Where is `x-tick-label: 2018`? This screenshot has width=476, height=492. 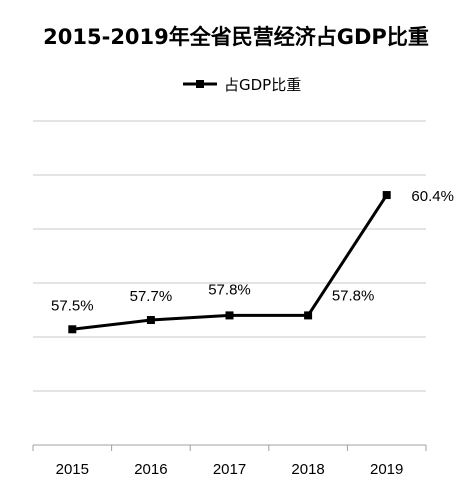
x-tick-label: 2018 is located at coordinates (307, 469).